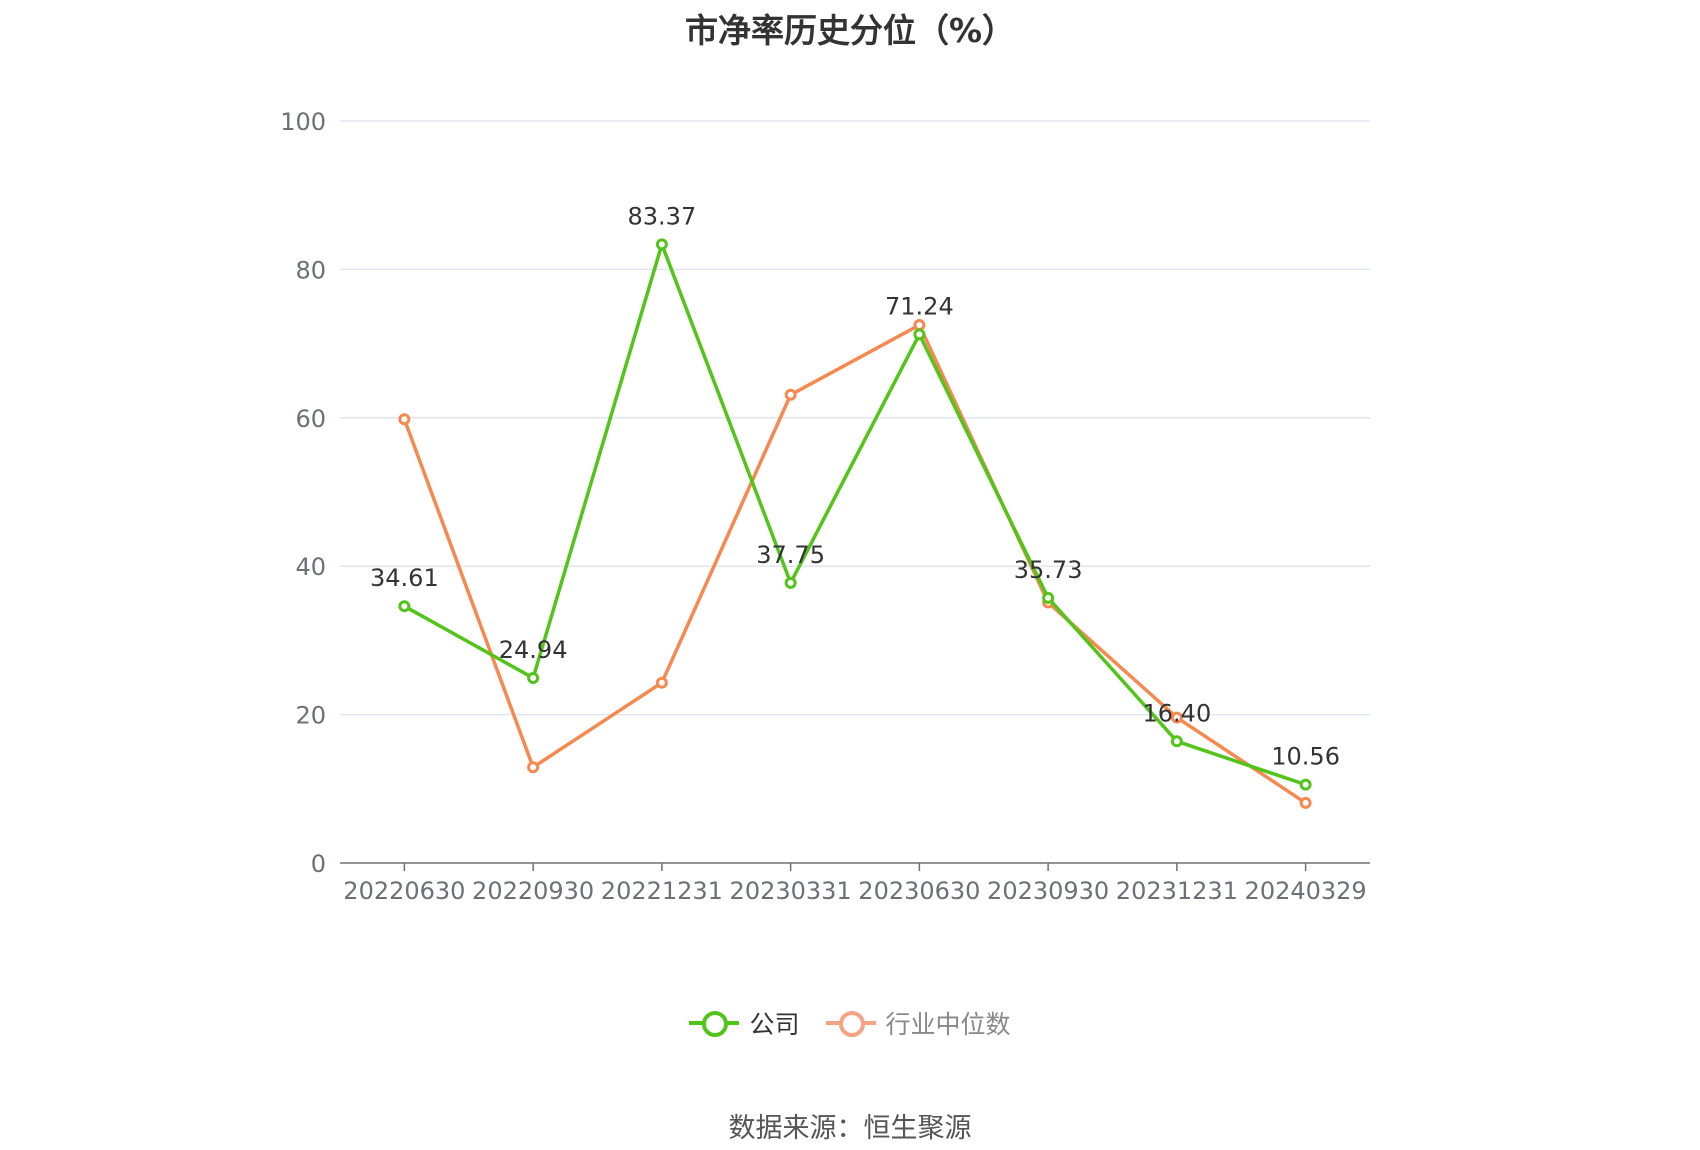  What do you see at coordinates (1048, 570) in the screenshot?
I see `data-label: 35.73` at bounding box center [1048, 570].